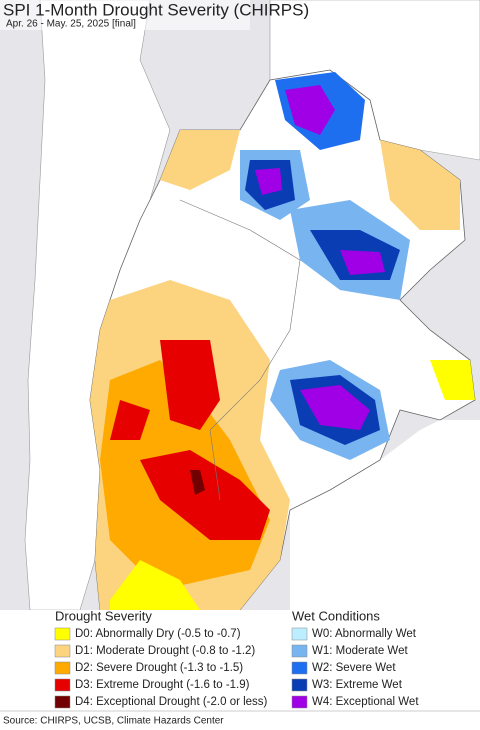  Describe the element at coordinates (130, 420) in the screenshot. I see `d3-west` at that location.